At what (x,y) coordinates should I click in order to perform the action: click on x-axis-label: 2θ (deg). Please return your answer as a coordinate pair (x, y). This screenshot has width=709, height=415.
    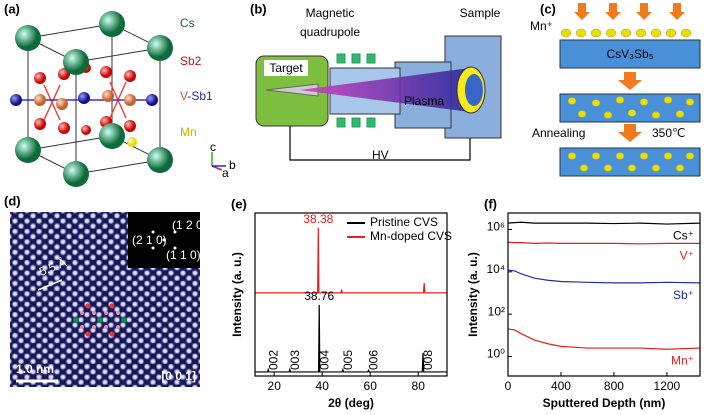
    Looking at the image, I should click on (351, 403).